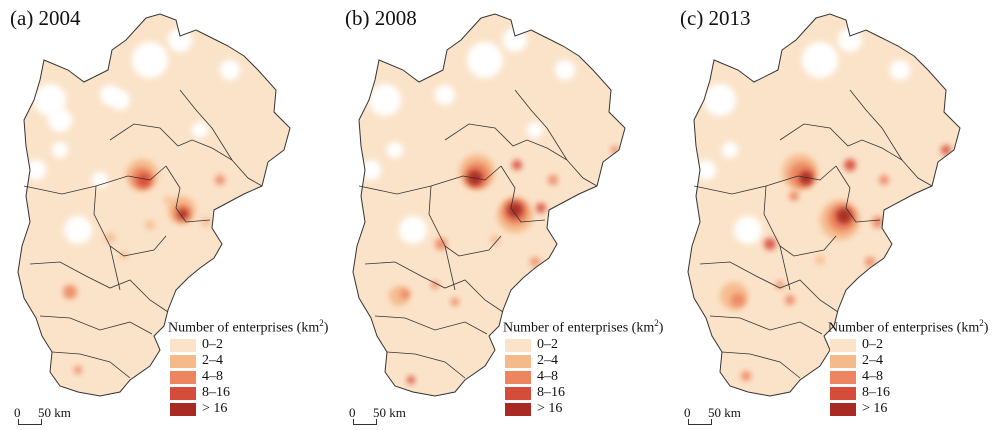 Image resolution: width=1000 pixels, height=430 pixels. What do you see at coordinates (249, 393) in the screenshot?
I see `legend-item: 8–16` at bounding box center [249, 393].